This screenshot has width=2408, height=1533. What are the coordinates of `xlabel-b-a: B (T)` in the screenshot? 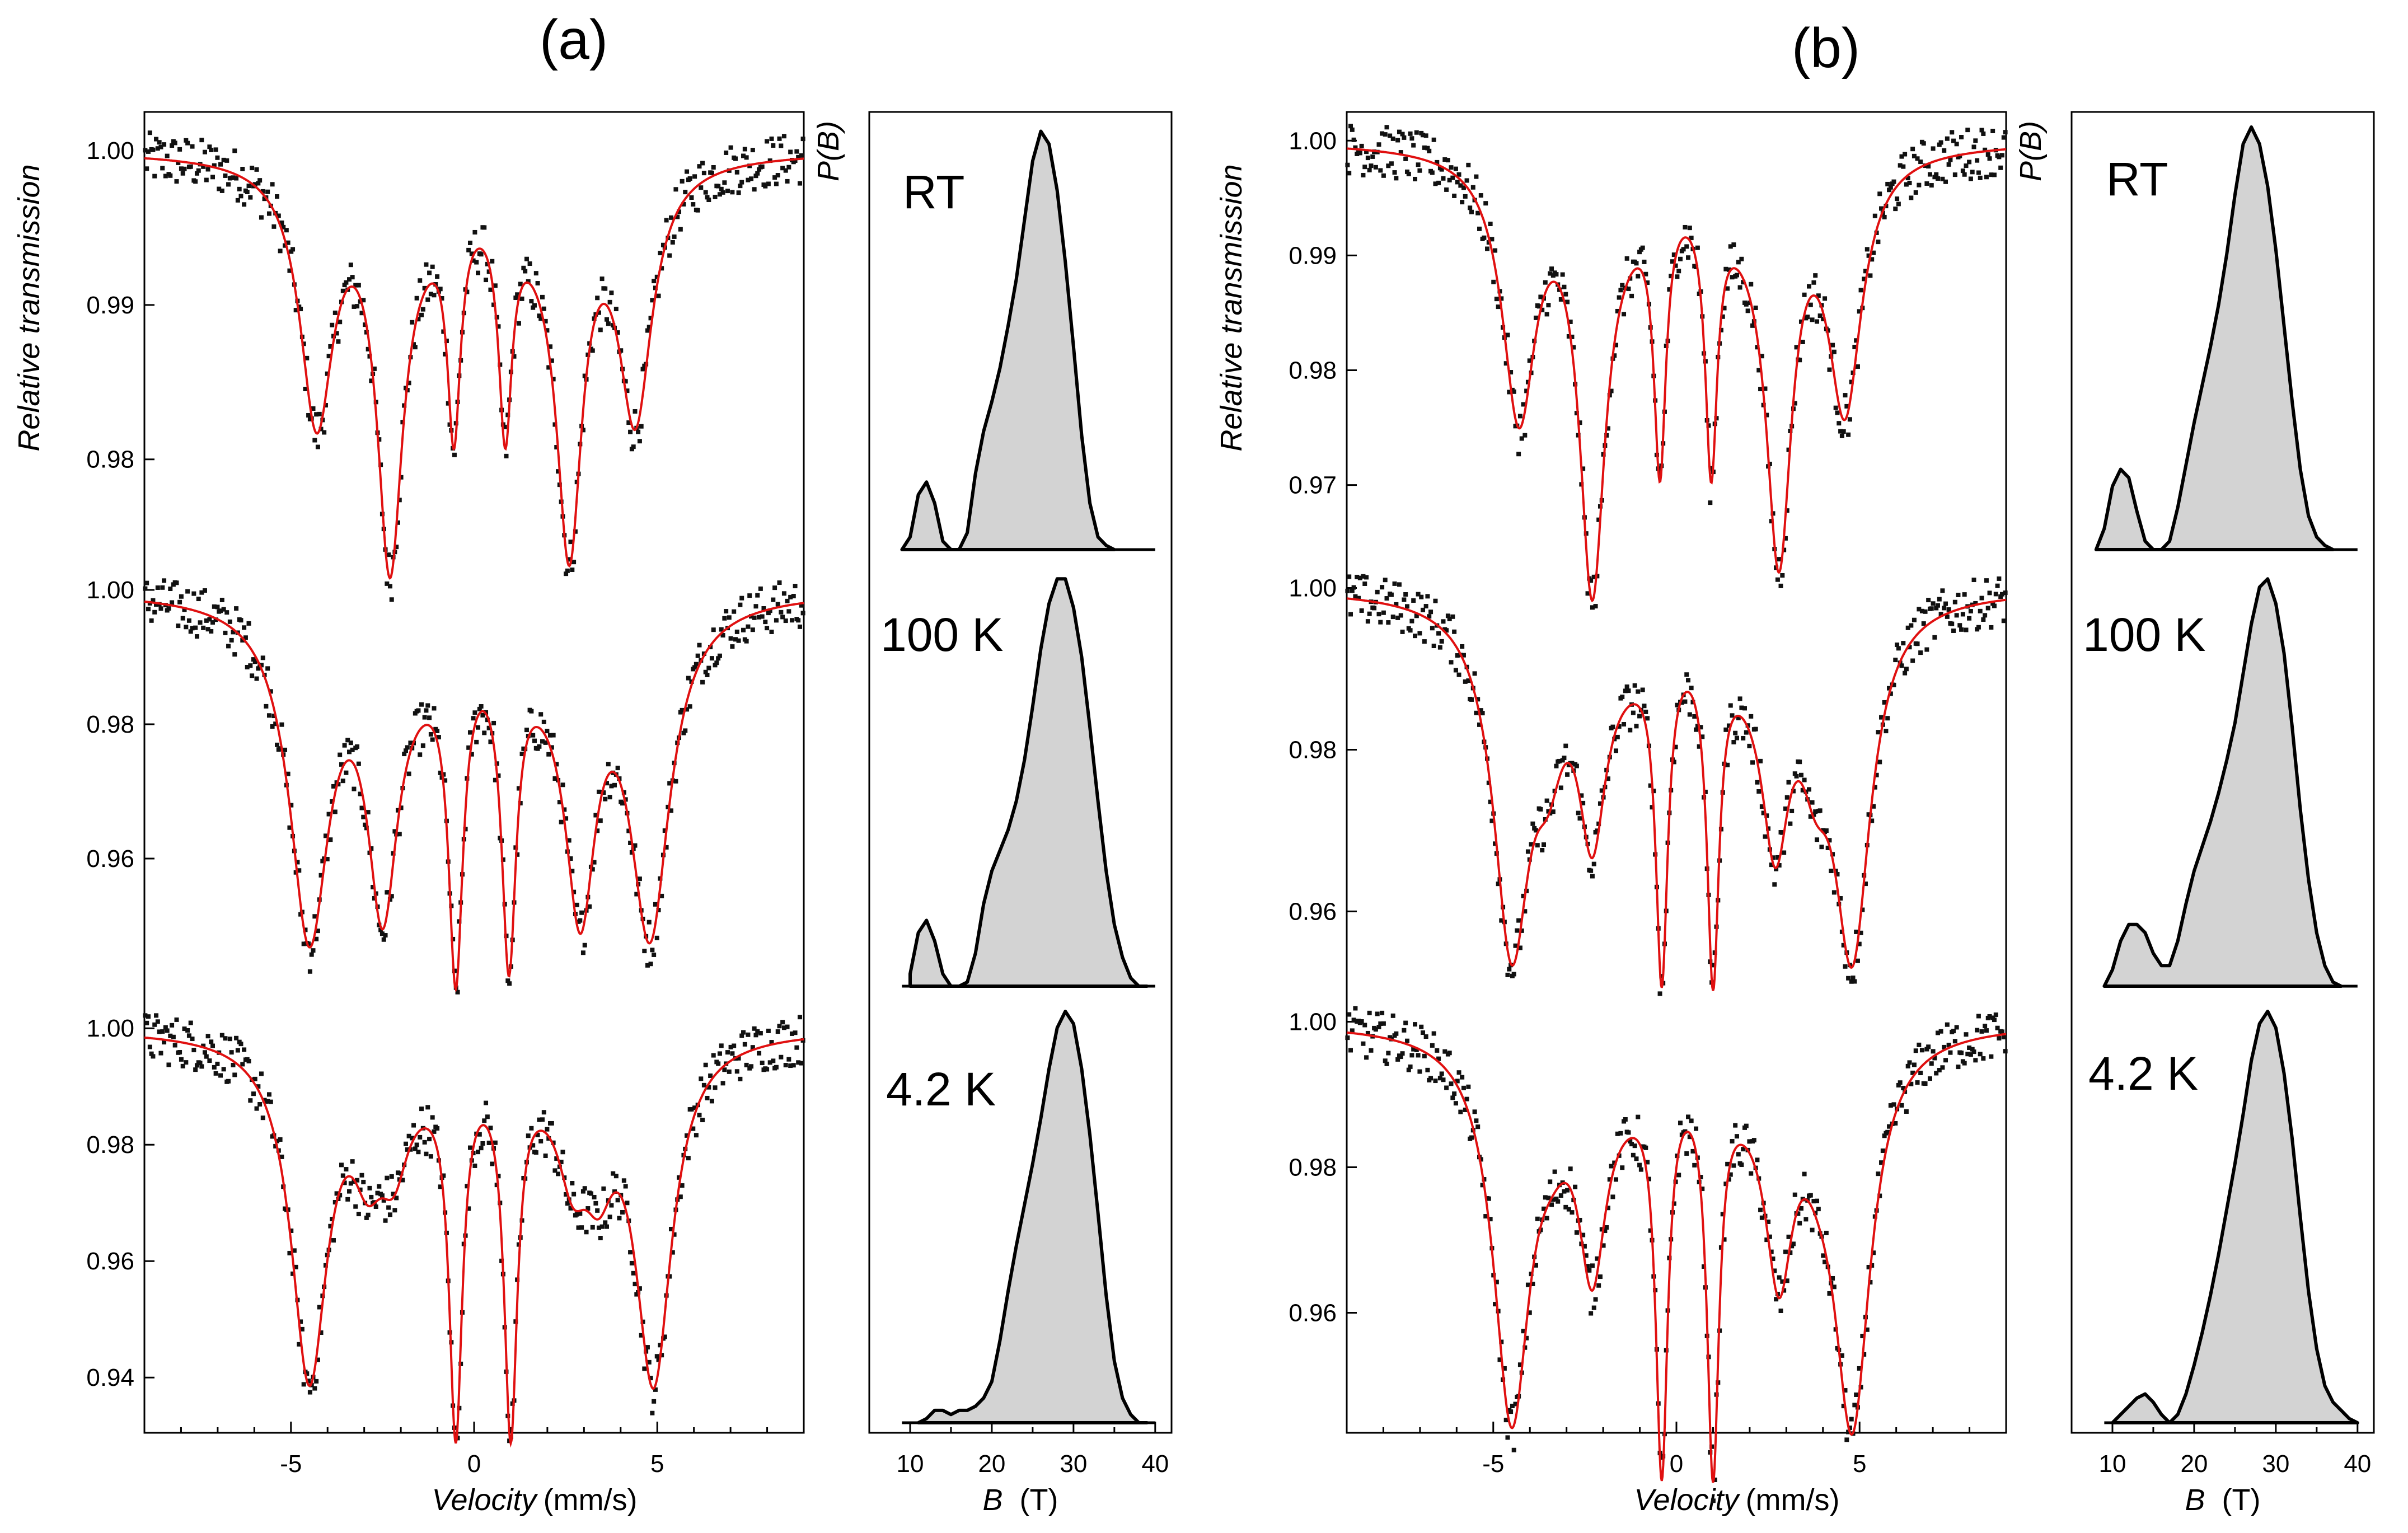 It's located at (1020, 1500).